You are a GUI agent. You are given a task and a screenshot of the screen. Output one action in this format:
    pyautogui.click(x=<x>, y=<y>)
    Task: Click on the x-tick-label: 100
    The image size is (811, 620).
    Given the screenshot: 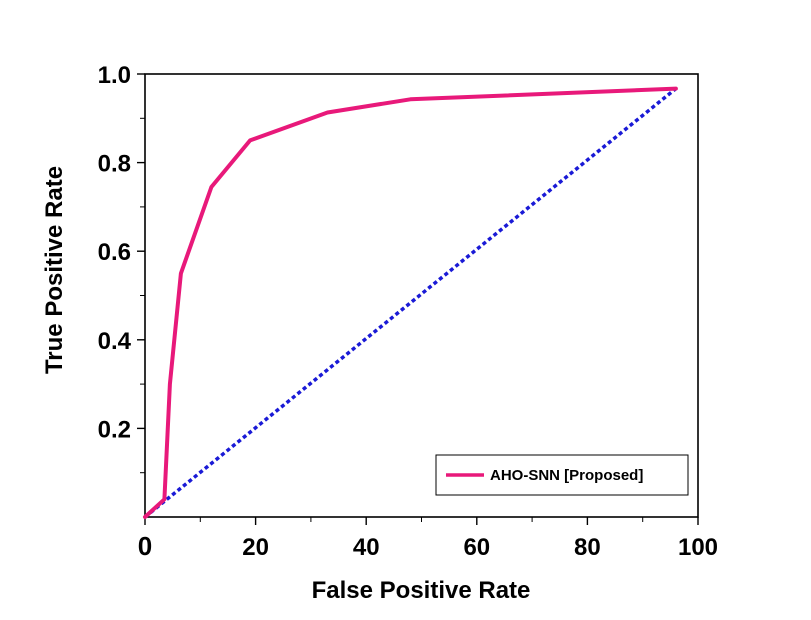 What is the action you would take?
    pyautogui.click(x=698, y=547)
    